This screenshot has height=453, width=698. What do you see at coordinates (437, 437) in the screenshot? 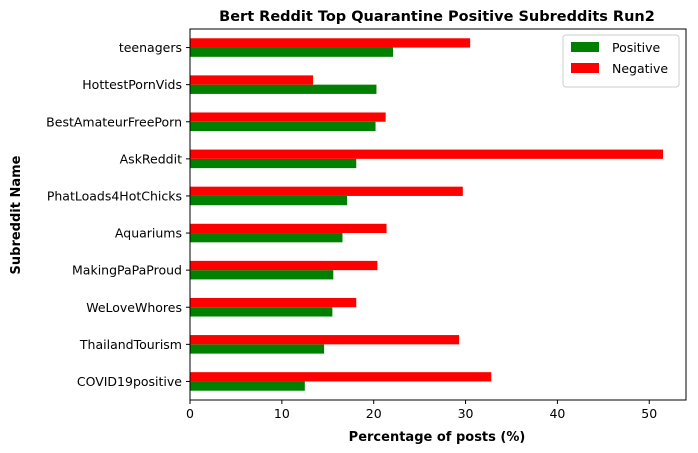
I see `x-axis-title: Percentage of posts (%)` at bounding box center [437, 437].